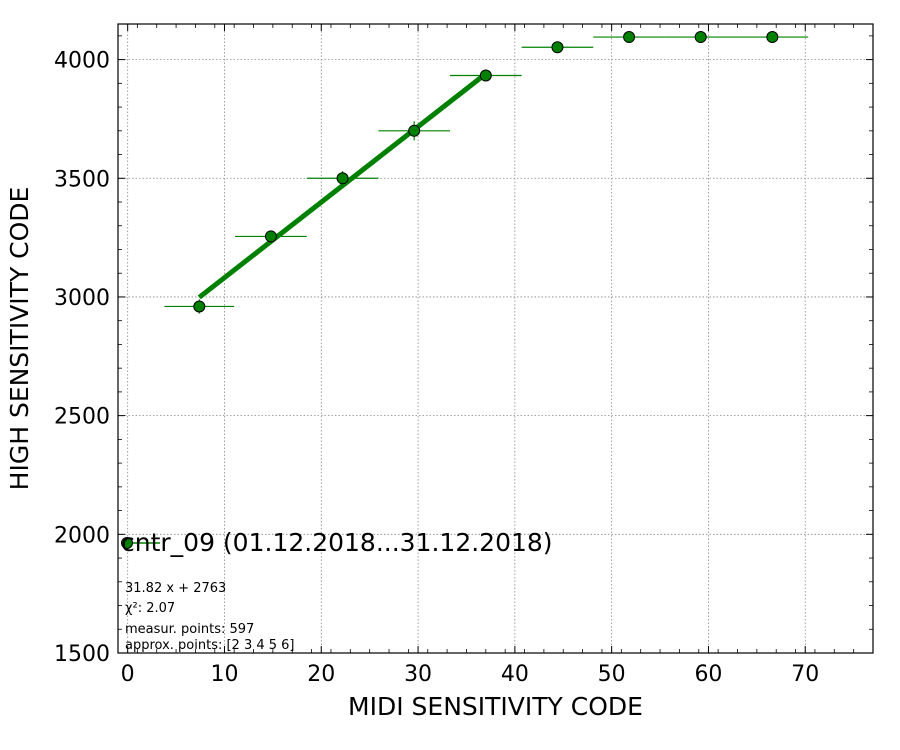 The width and height of the screenshot is (900, 750). I want to click on x-tick-label: 40, so click(515, 674).